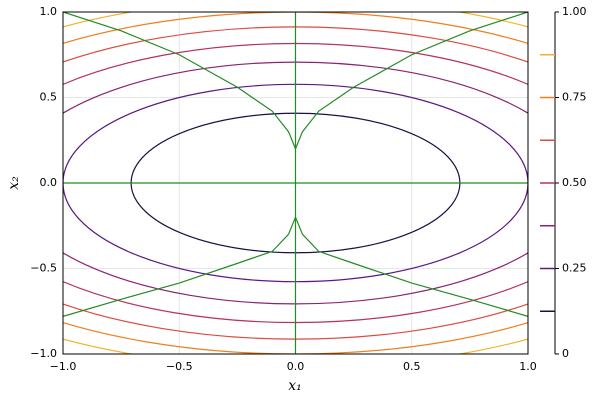 This screenshot has width=600, height=404. What do you see at coordinates (43, 268) in the screenshot?
I see `y-tick-label: −0.5` at bounding box center [43, 268].